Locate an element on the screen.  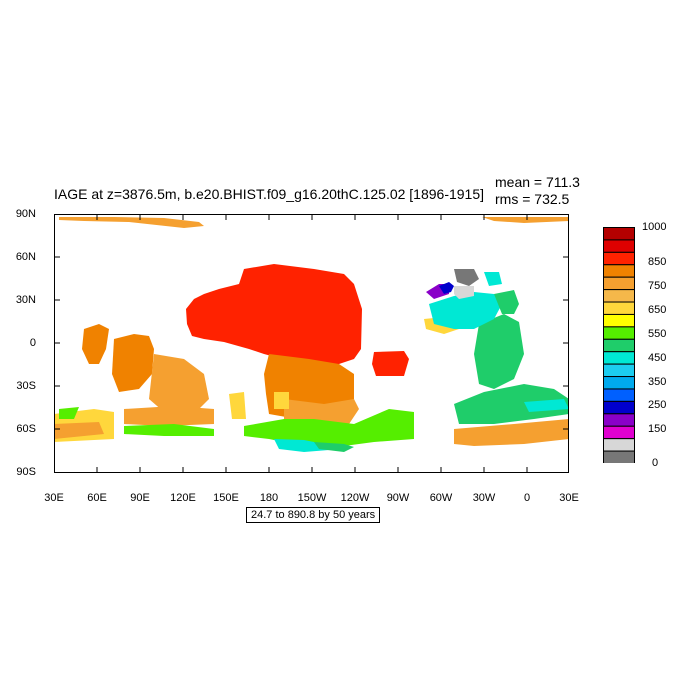
ross-sea-teal is located at coordinates (334, 447).